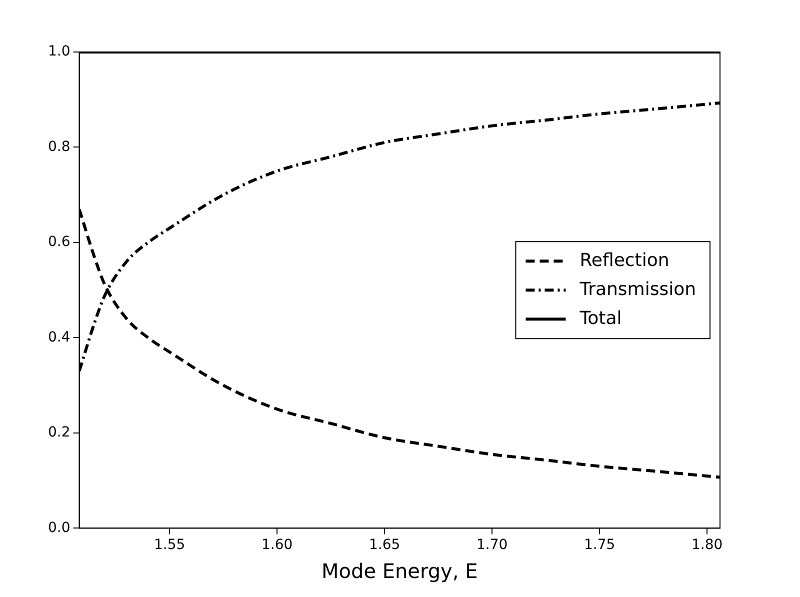  Describe the element at coordinates (400, 571) in the screenshot. I see `x-axis-title: Mode Energy, E` at that location.